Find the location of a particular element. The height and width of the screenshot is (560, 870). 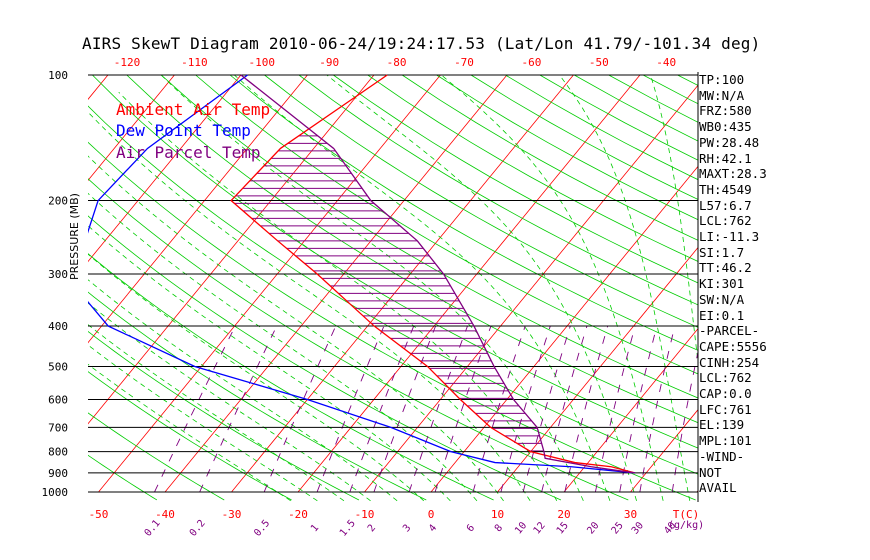

mixing-ratio-tick-label: 1 is located at coordinates (315, 529).